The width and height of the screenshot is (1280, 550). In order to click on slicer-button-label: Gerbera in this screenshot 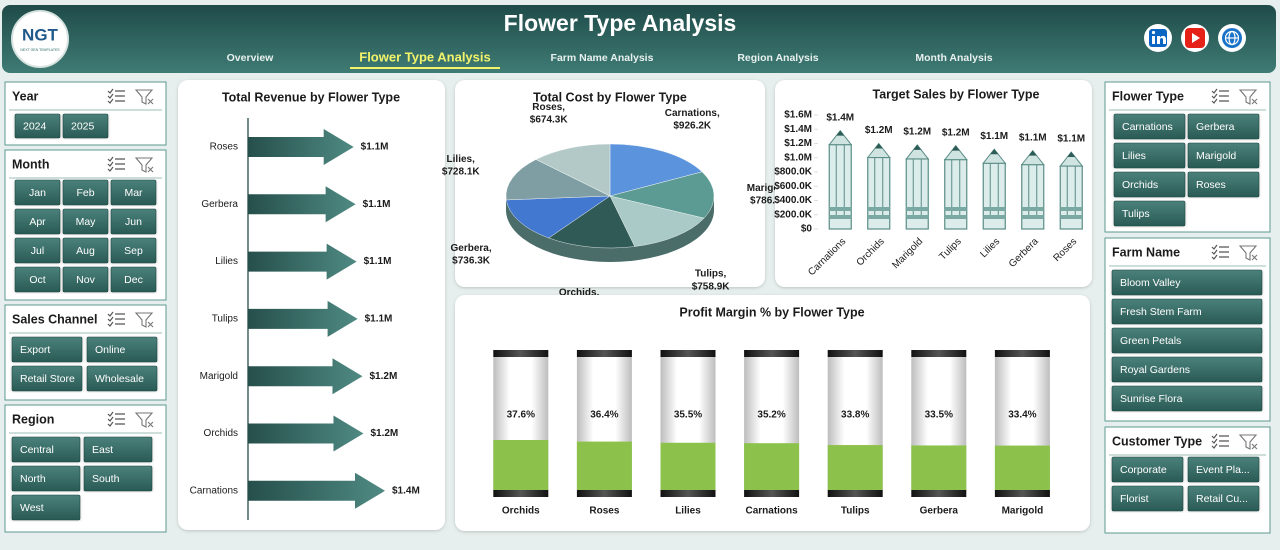, I will do `click(1215, 127)`.